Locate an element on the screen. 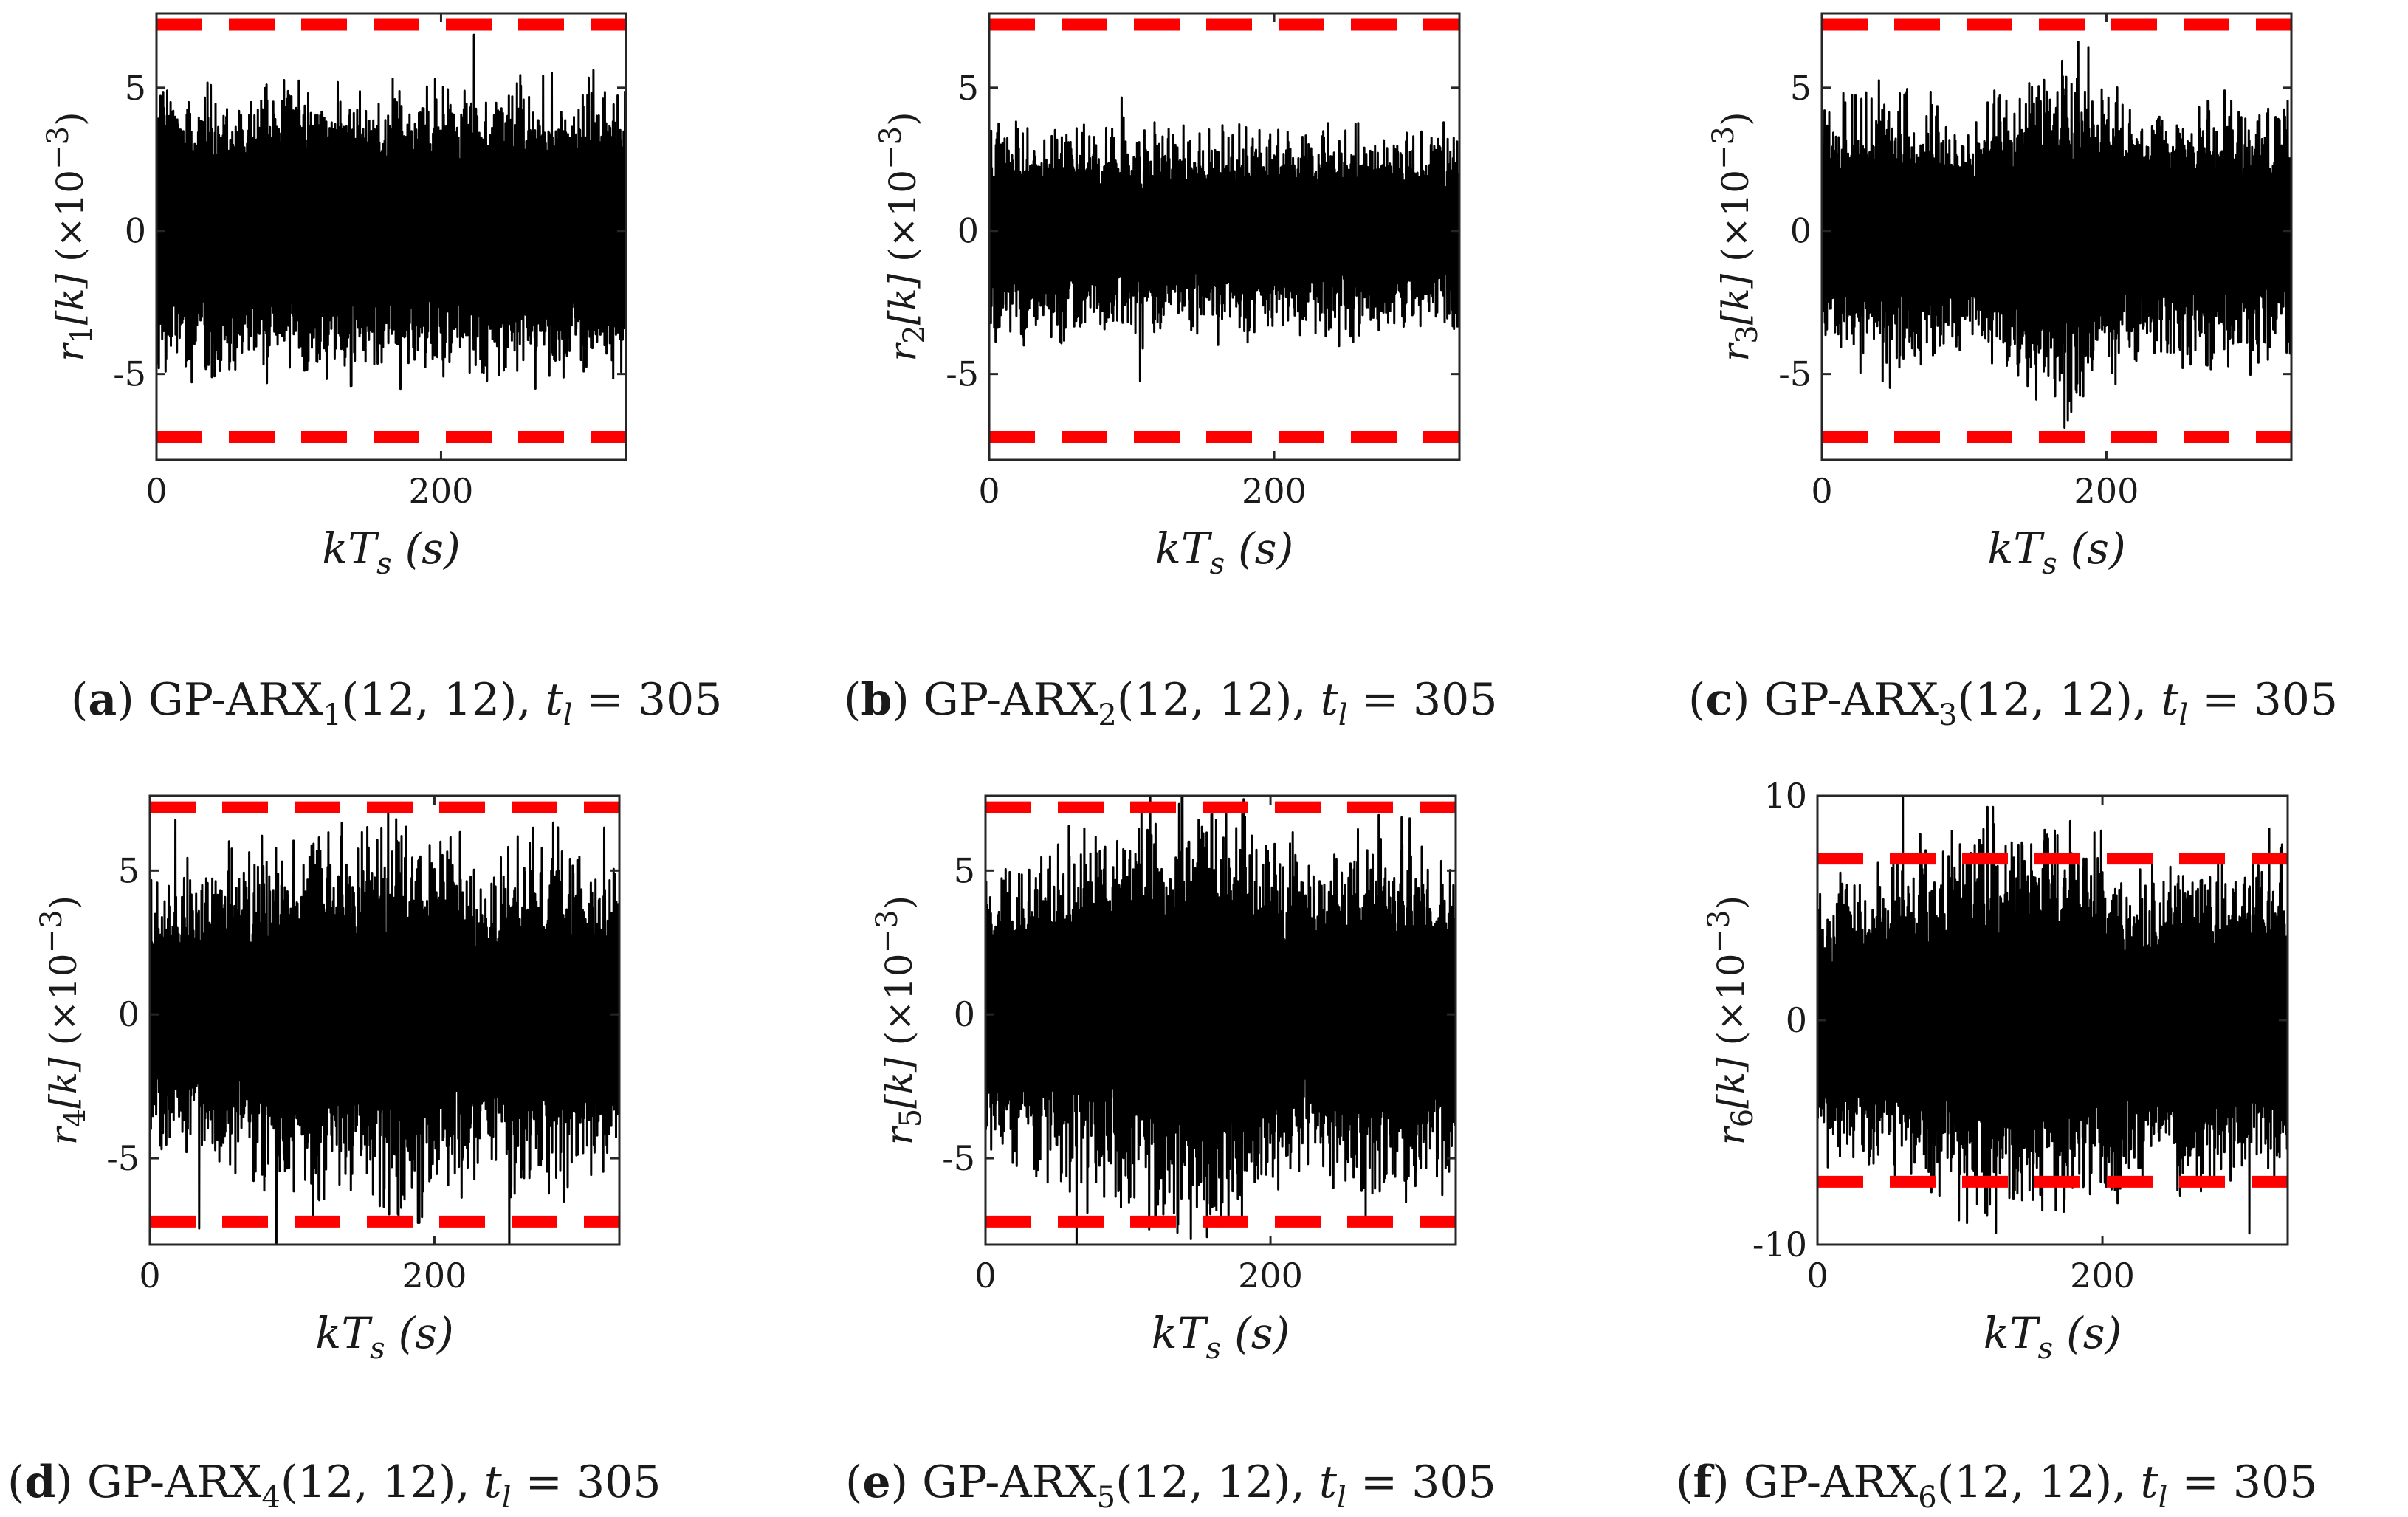  caption-model-index: 4 is located at coordinates (270, 1498).